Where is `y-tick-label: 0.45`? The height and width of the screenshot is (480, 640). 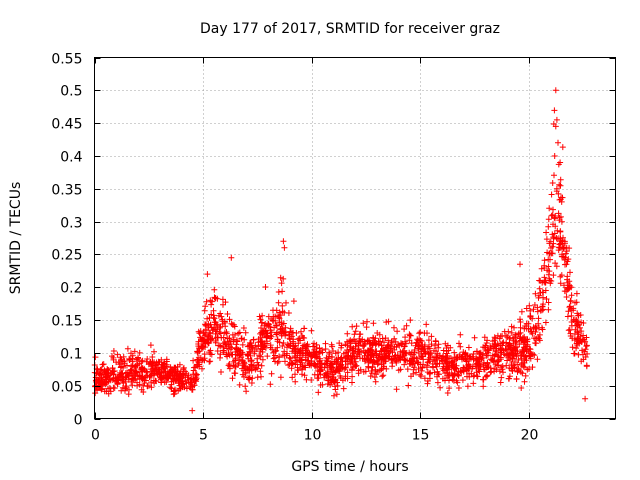 y-tick-label: 0.45 is located at coordinates (66, 125).